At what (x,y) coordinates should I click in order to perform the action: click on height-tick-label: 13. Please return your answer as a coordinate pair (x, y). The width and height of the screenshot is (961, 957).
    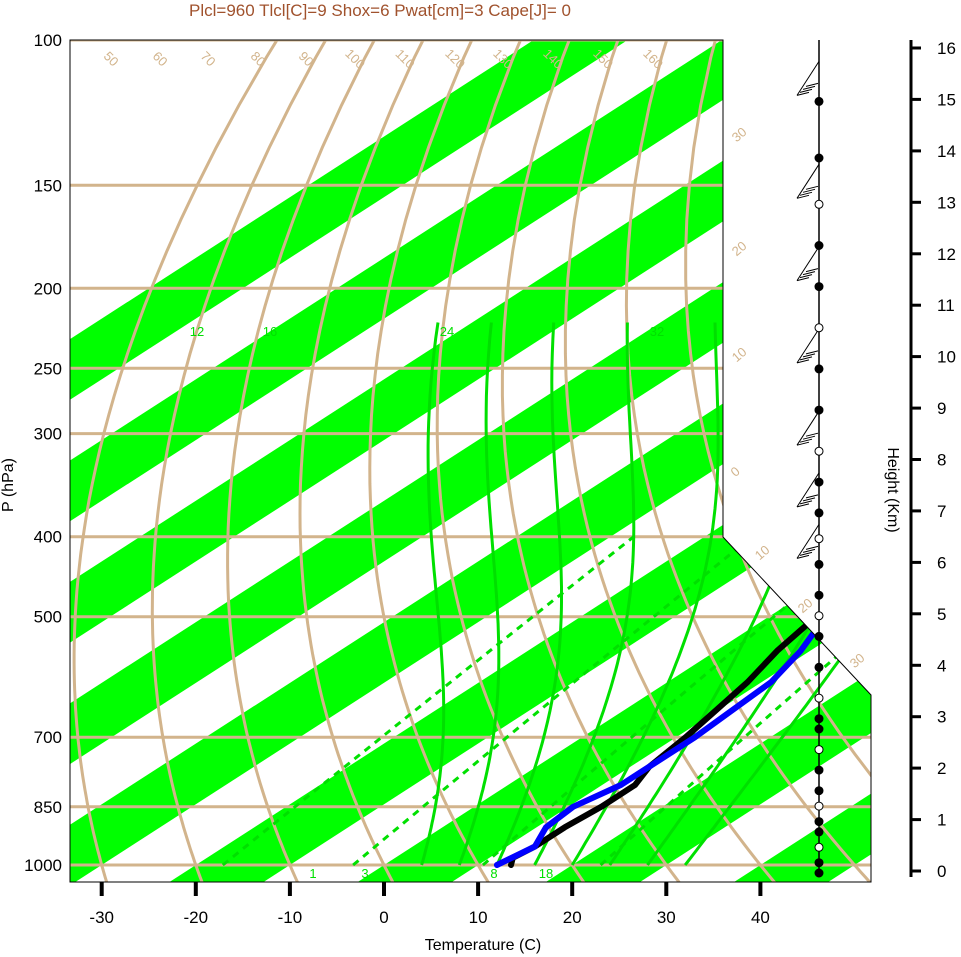
    Looking at the image, I should click on (946, 202).